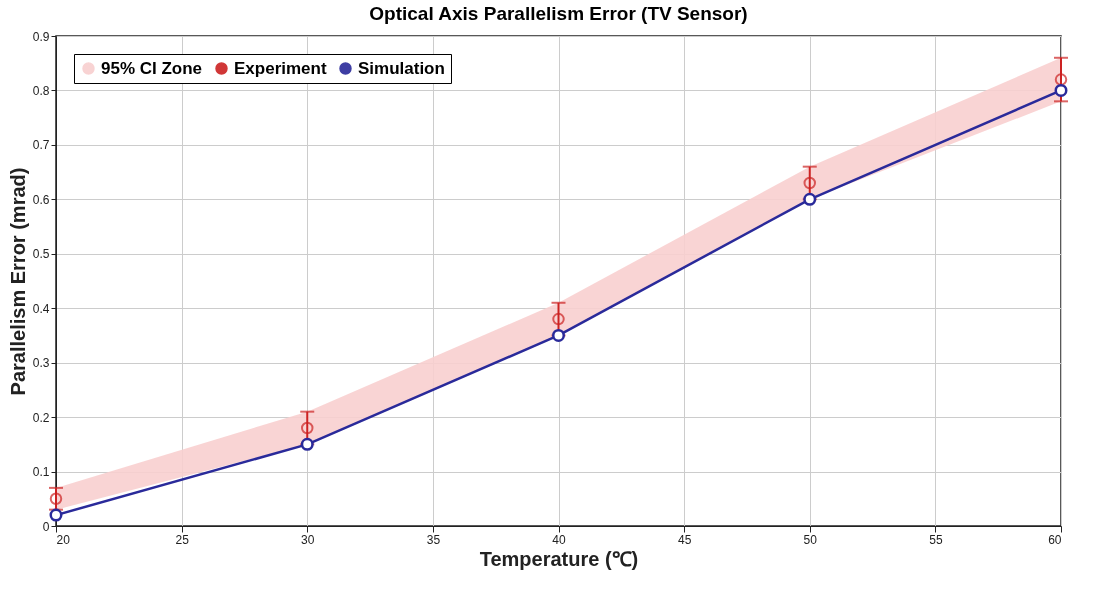 Image resolution: width=1108 pixels, height=593 pixels. I want to click on y-tick-label: 0.2, so click(41, 417).